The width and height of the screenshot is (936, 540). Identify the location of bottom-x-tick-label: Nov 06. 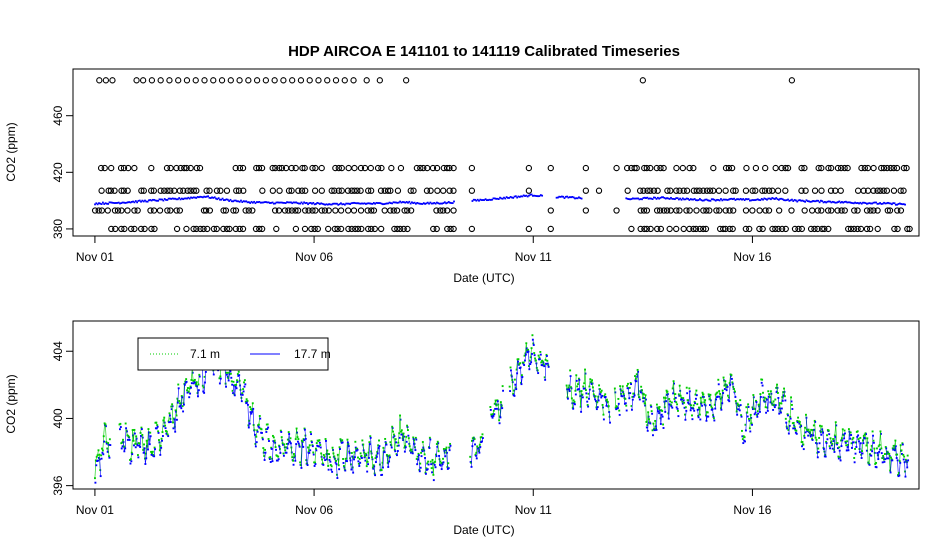
(314, 510).